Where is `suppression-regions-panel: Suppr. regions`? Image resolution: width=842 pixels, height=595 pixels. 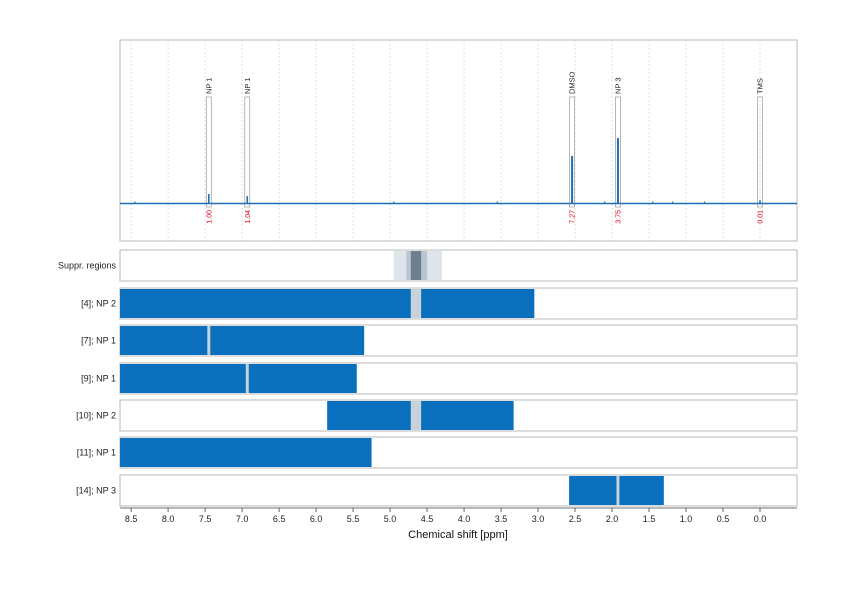 suppression-regions-panel: Suppr. regions is located at coordinates (428, 265).